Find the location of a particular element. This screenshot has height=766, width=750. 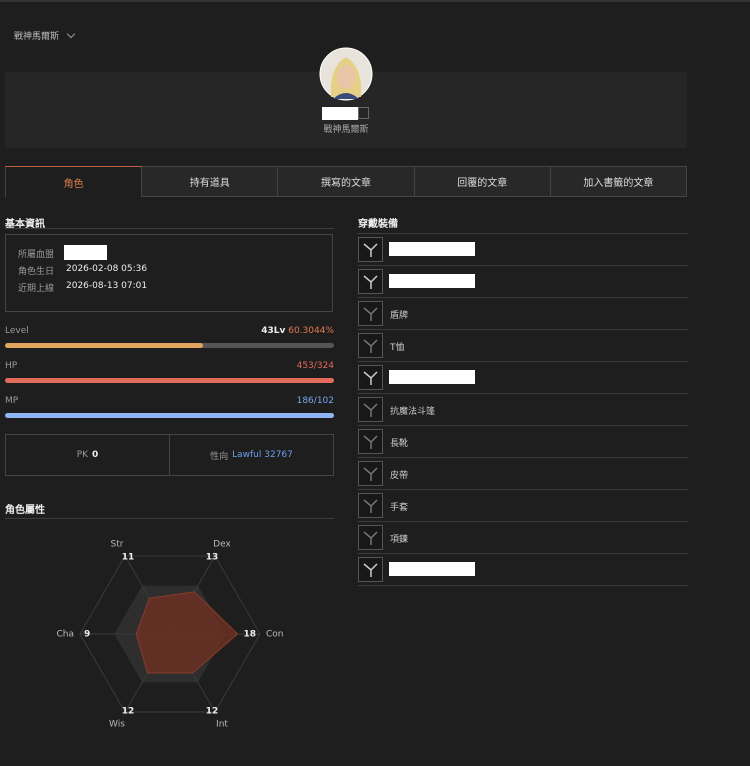

info-label: 角色生日 is located at coordinates (36, 272).